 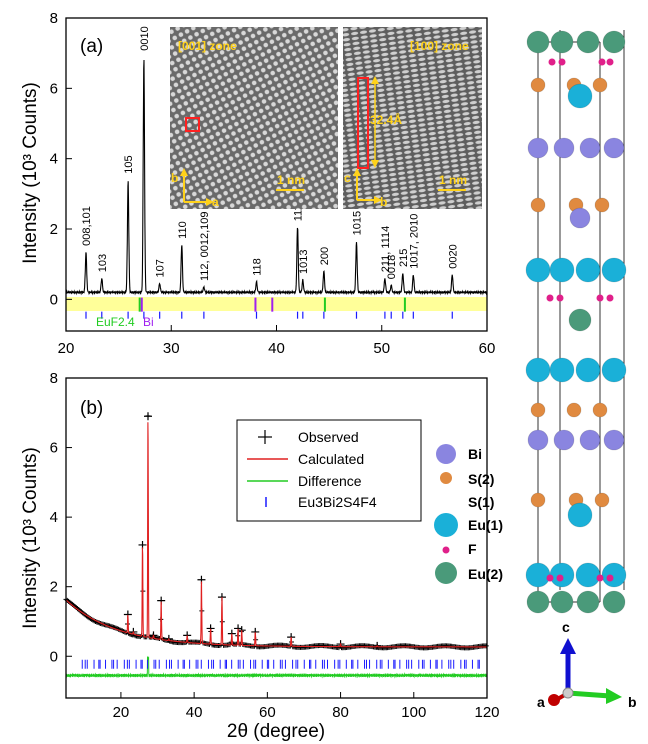 I want to click on peak-label: 0018, so click(x=392, y=267).